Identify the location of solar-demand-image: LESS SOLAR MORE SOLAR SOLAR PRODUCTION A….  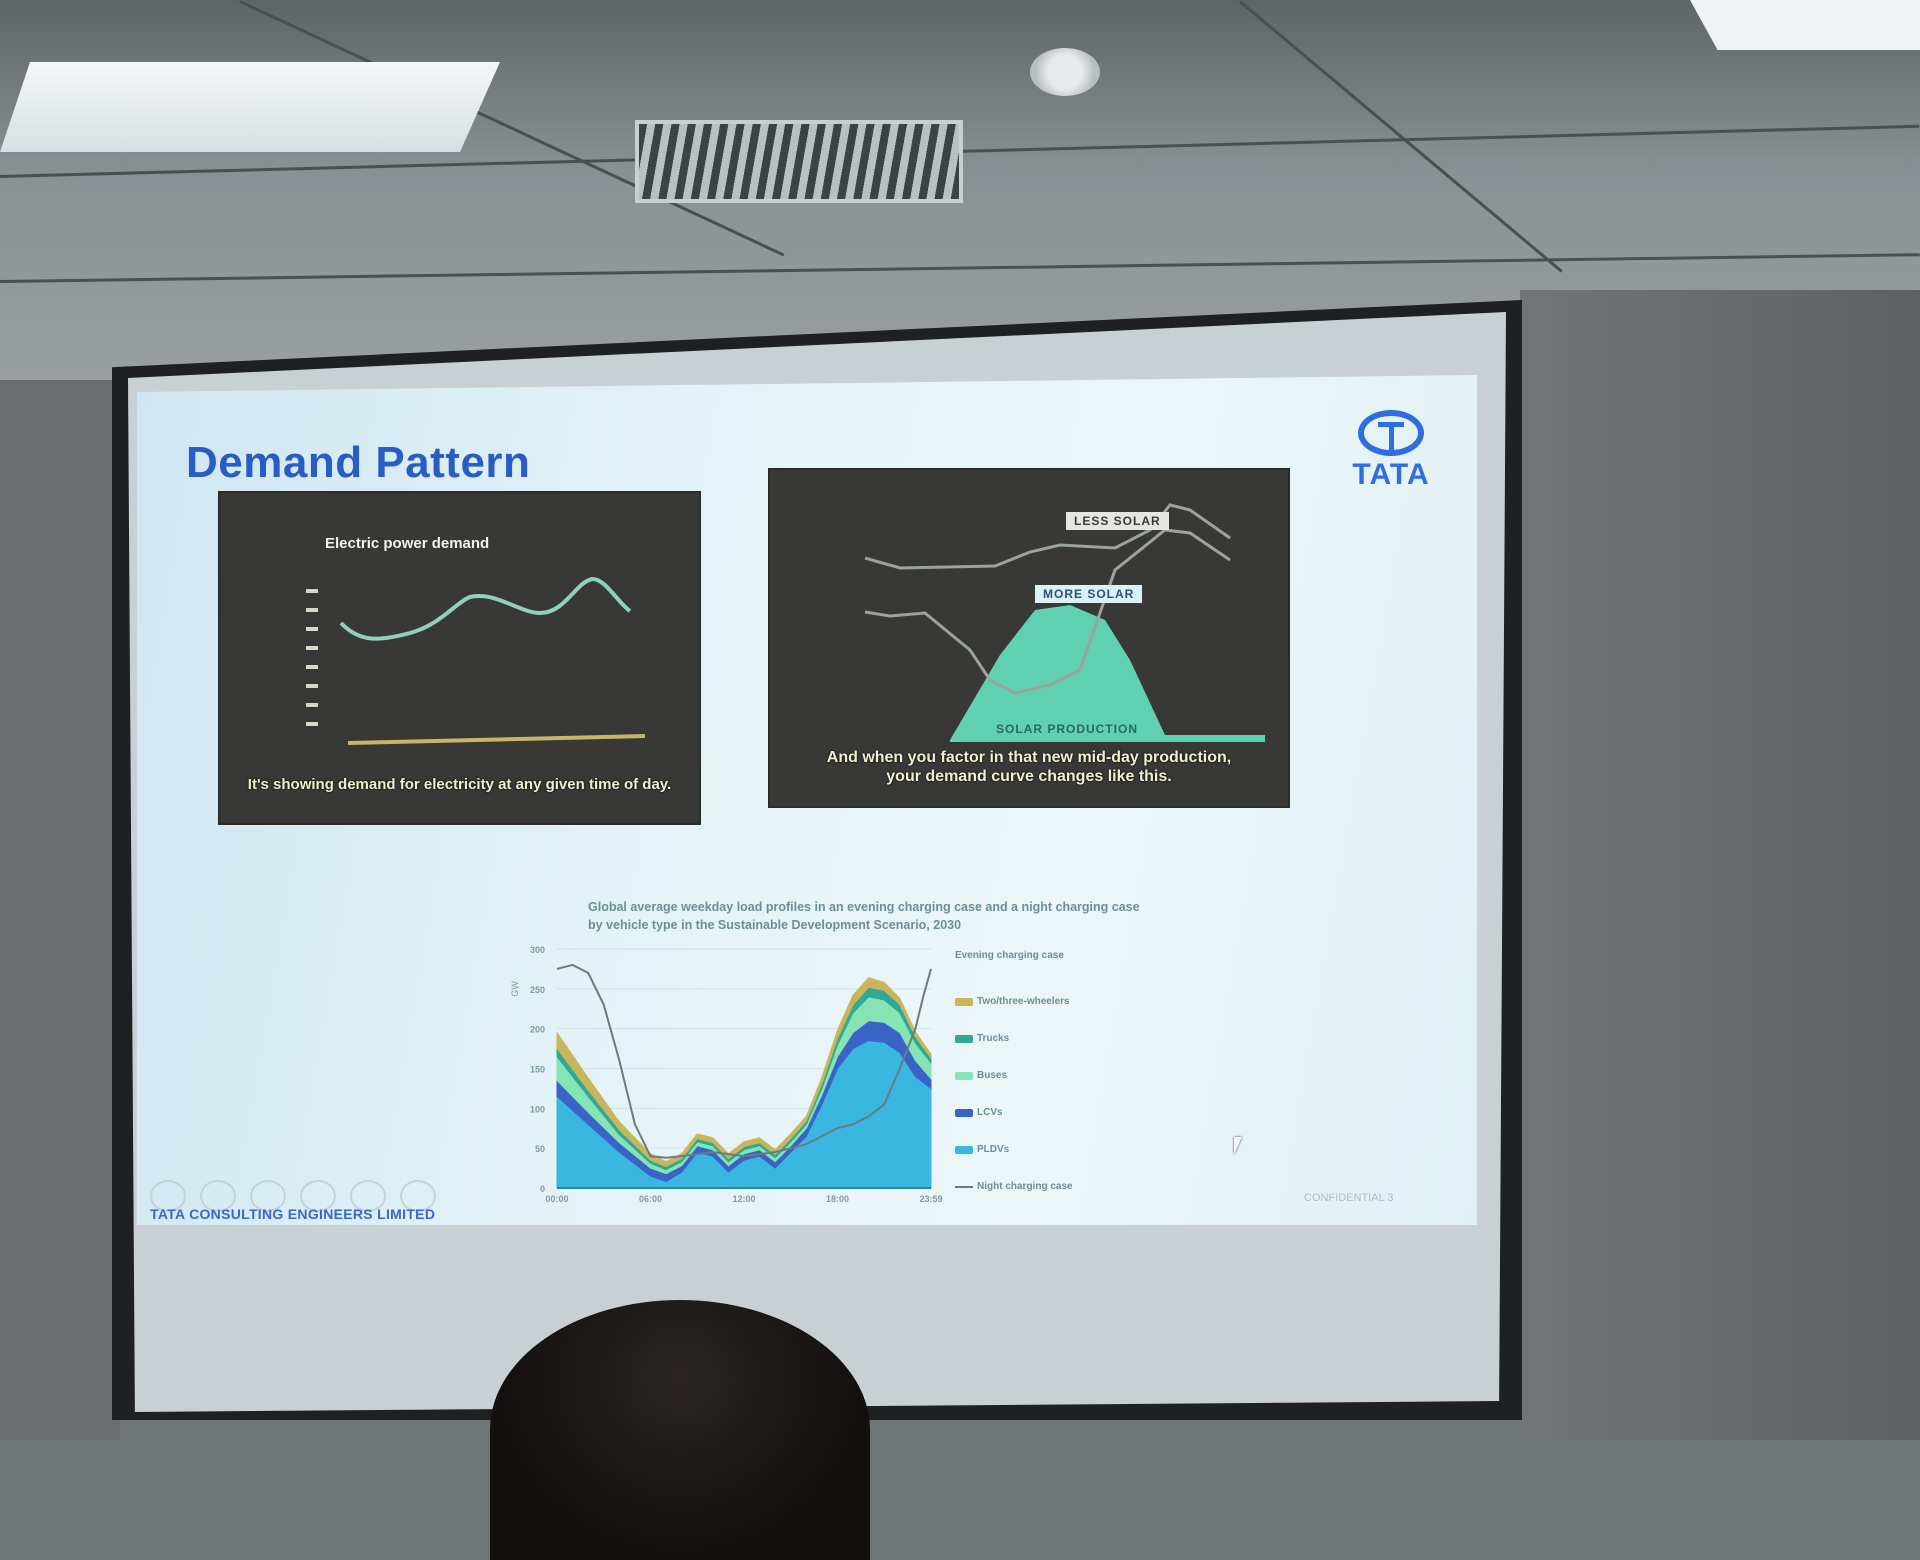
(1029, 638).